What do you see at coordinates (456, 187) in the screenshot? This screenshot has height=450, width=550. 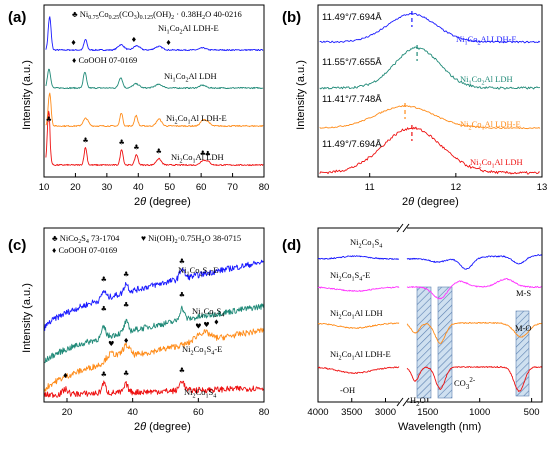 I see `x-tick-label: 12` at bounding box center [456, 187].